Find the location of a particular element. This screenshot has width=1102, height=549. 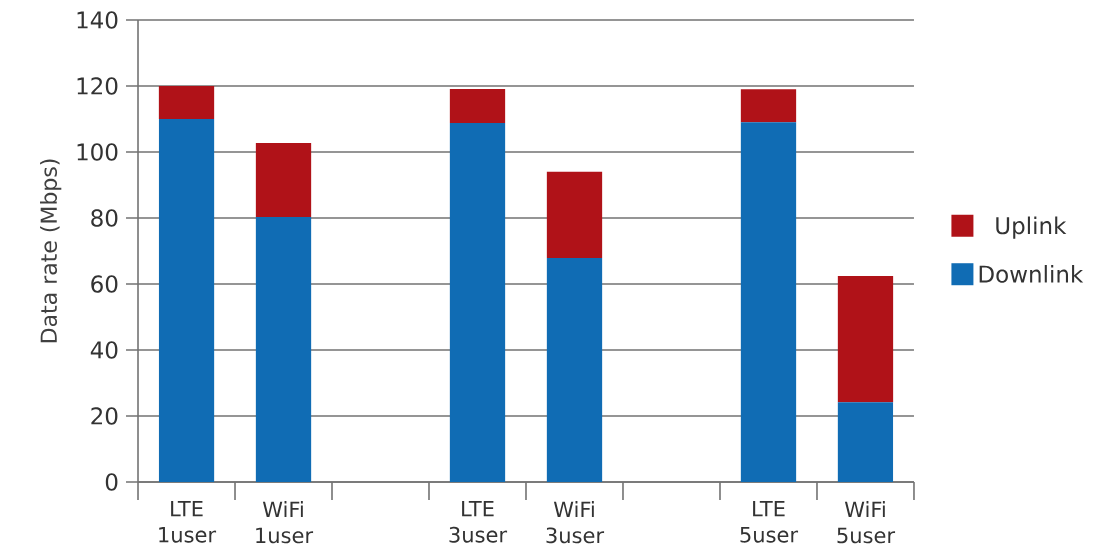

legend-label: Uplink is located at coordinates (1031, 227).